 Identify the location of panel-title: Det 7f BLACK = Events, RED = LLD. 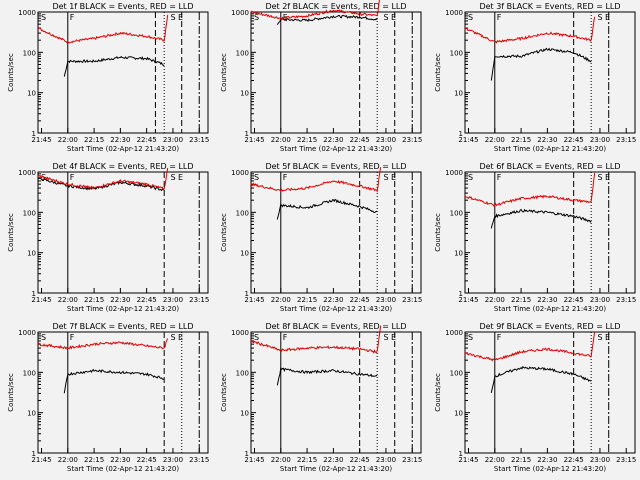
(122, 326).